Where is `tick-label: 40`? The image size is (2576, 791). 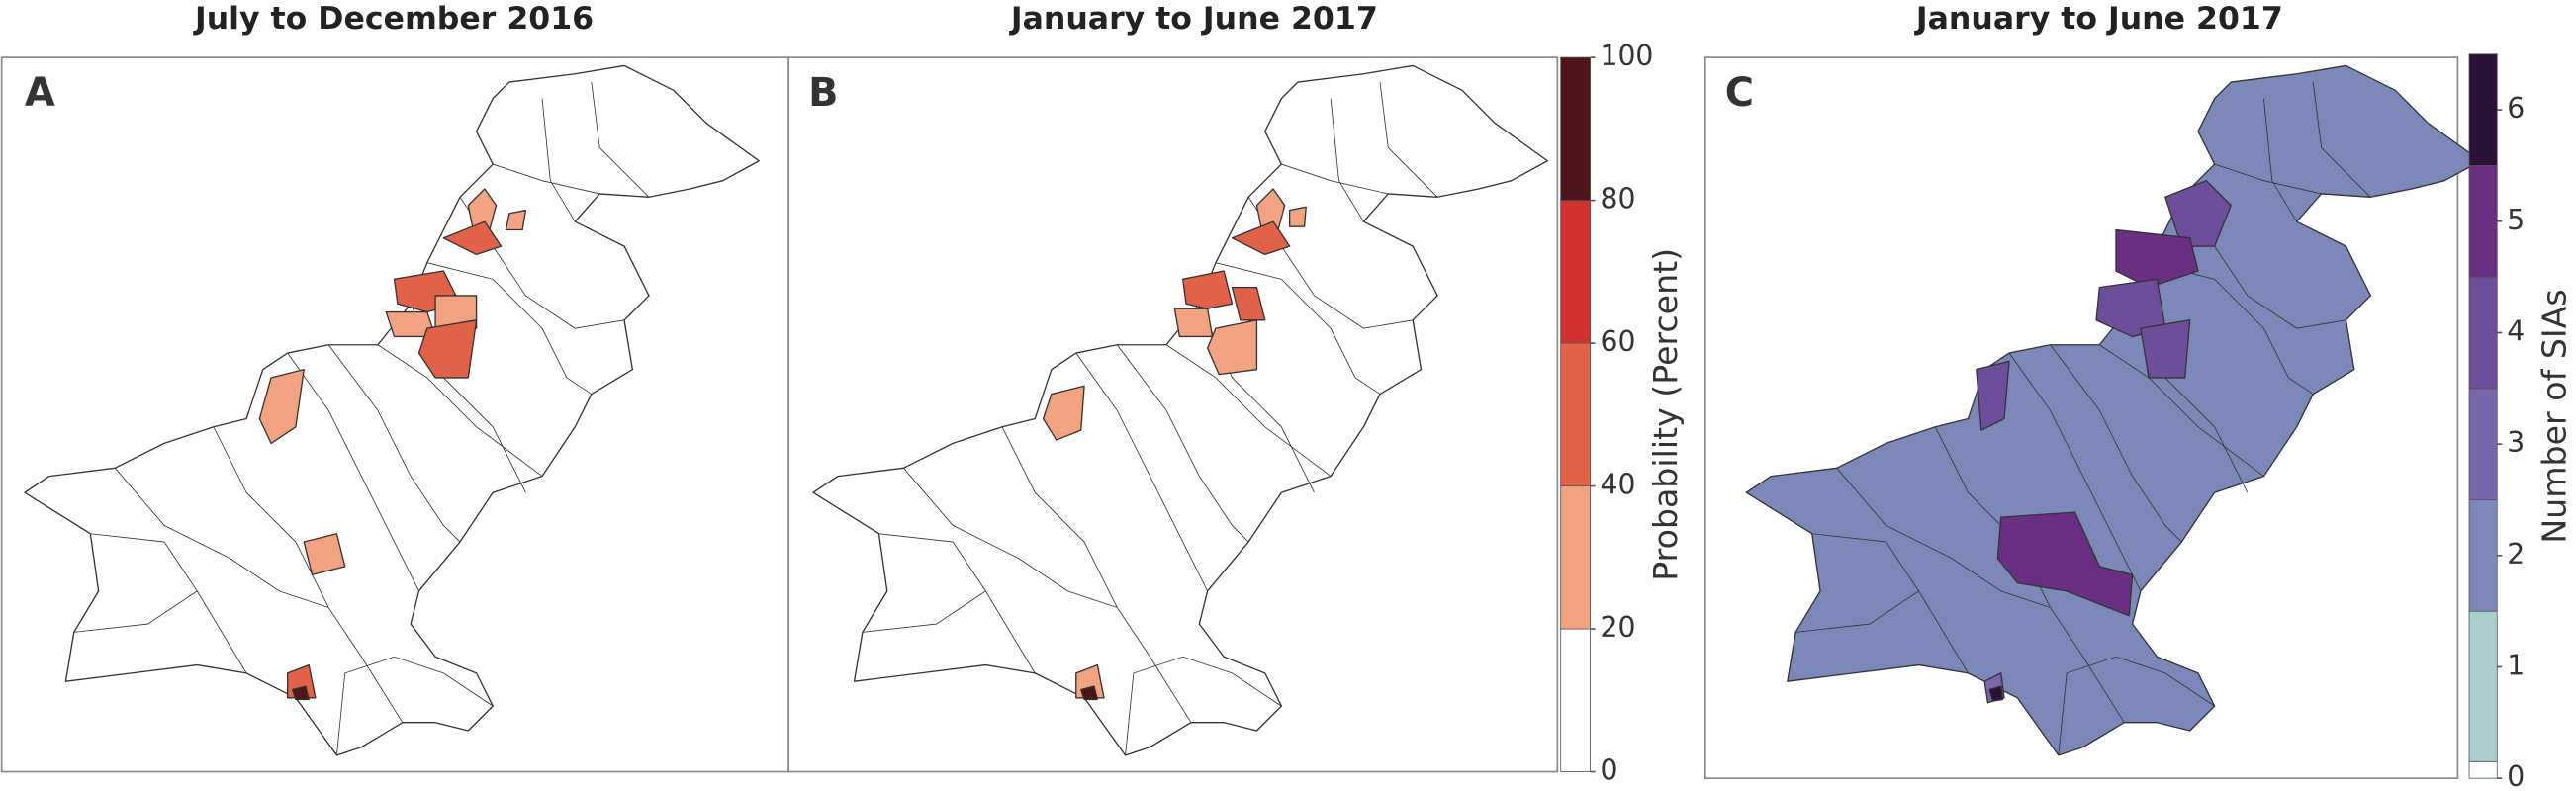 tick-label: 40 is located at coordinates (1619, 485).